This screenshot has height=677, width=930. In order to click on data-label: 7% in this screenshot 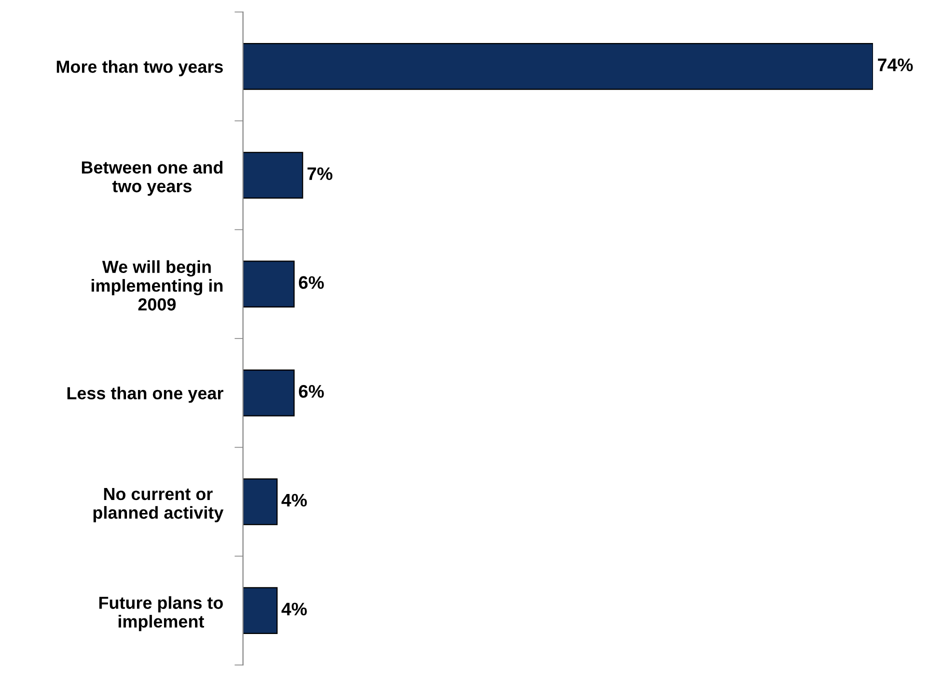, I will do `click(320, 173)`.